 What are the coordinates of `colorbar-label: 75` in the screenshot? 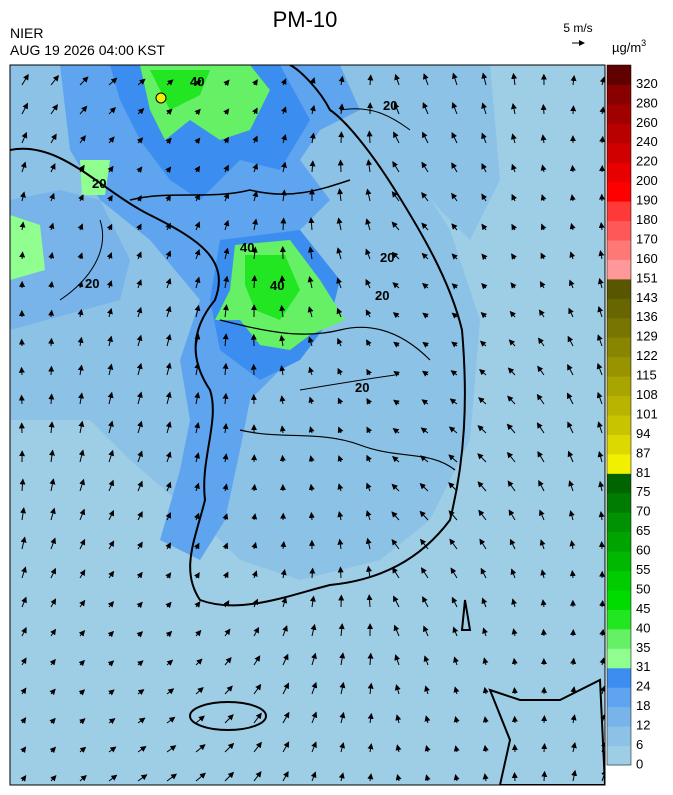 It's located at (643, 491).